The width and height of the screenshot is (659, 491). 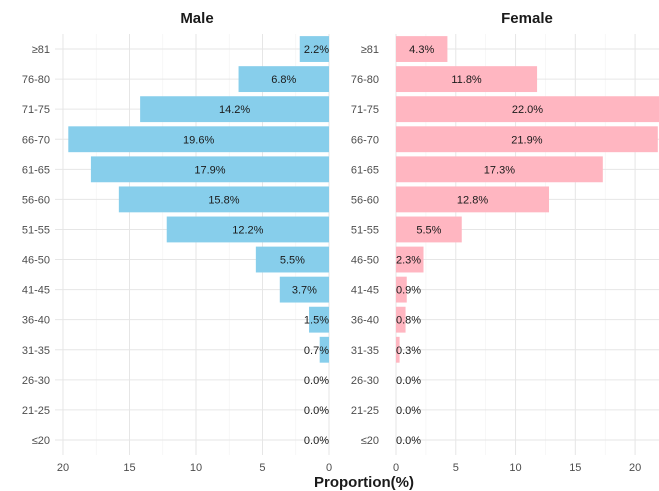 I want to click on female-panel-title: Female, so click(x=527, y=18).